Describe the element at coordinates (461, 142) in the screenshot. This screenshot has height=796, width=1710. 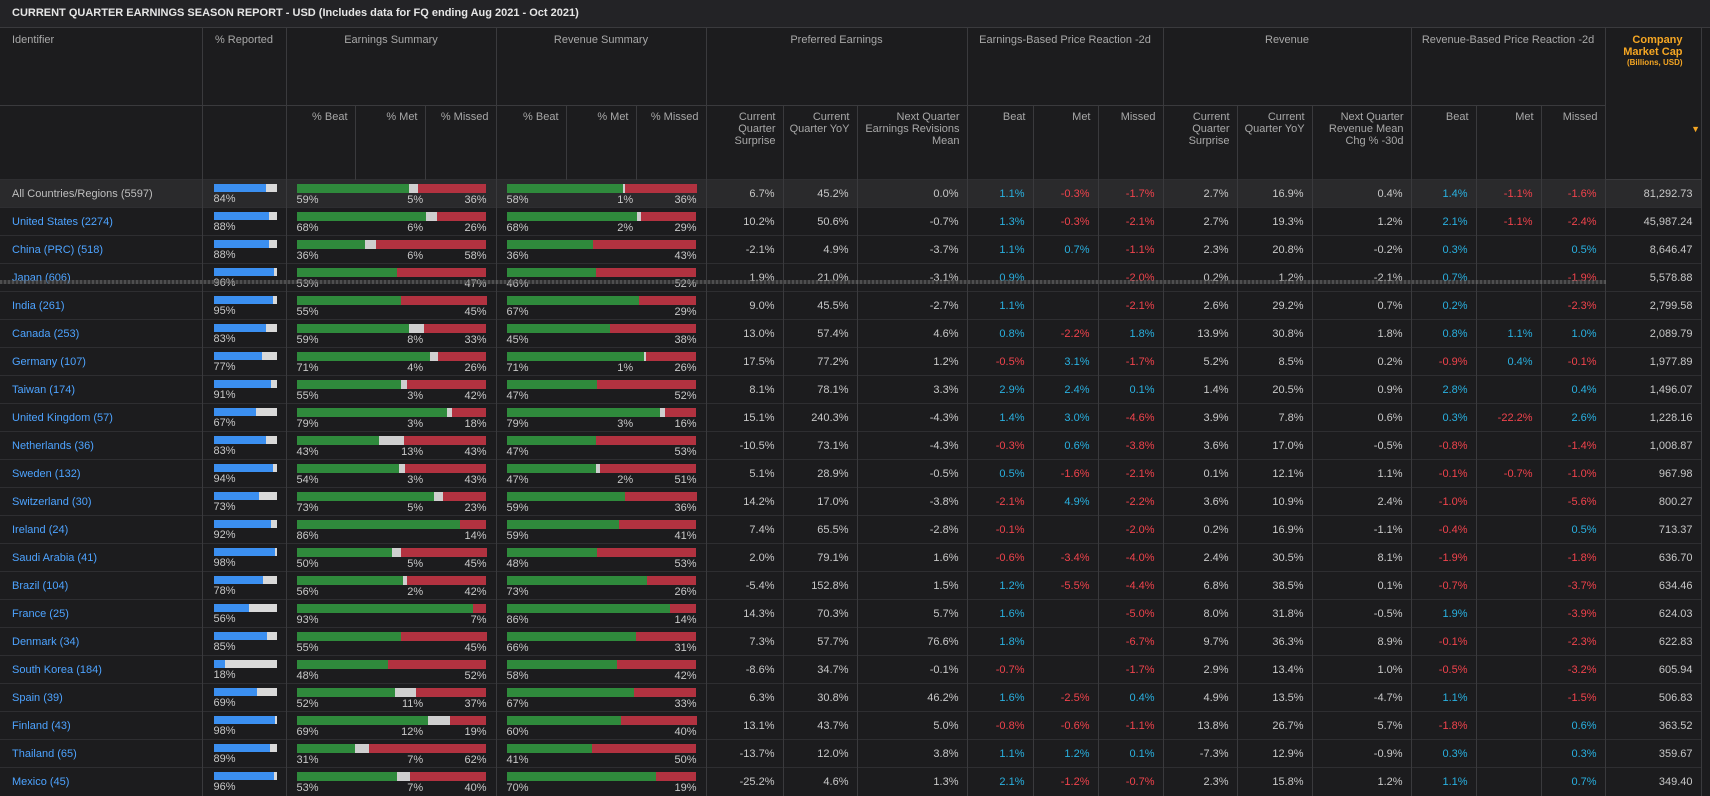
I see `header-eps-missed: % Missed` at that location.